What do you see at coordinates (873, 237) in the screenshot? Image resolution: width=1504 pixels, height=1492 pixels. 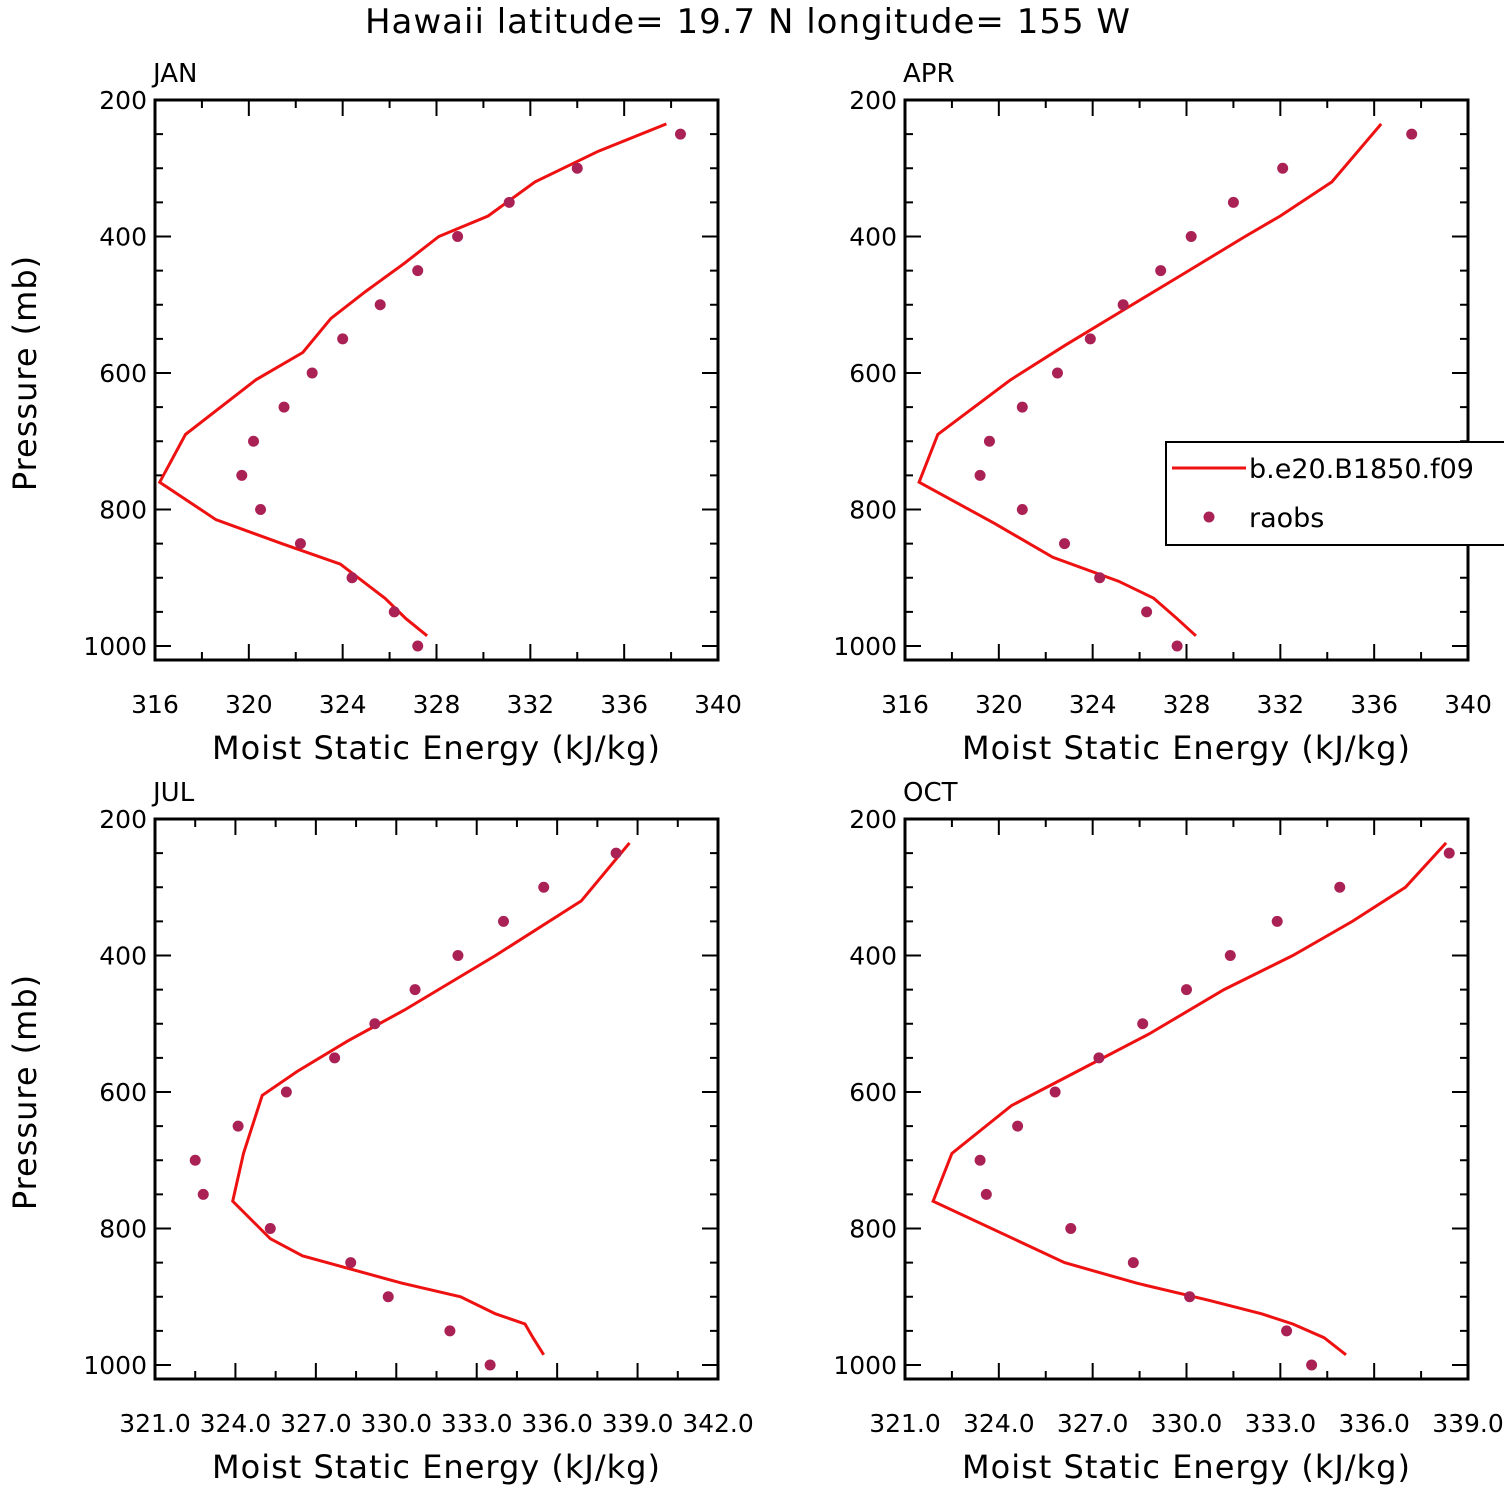 I see `y-tick-label: 400` at bounding box center [873, 237].